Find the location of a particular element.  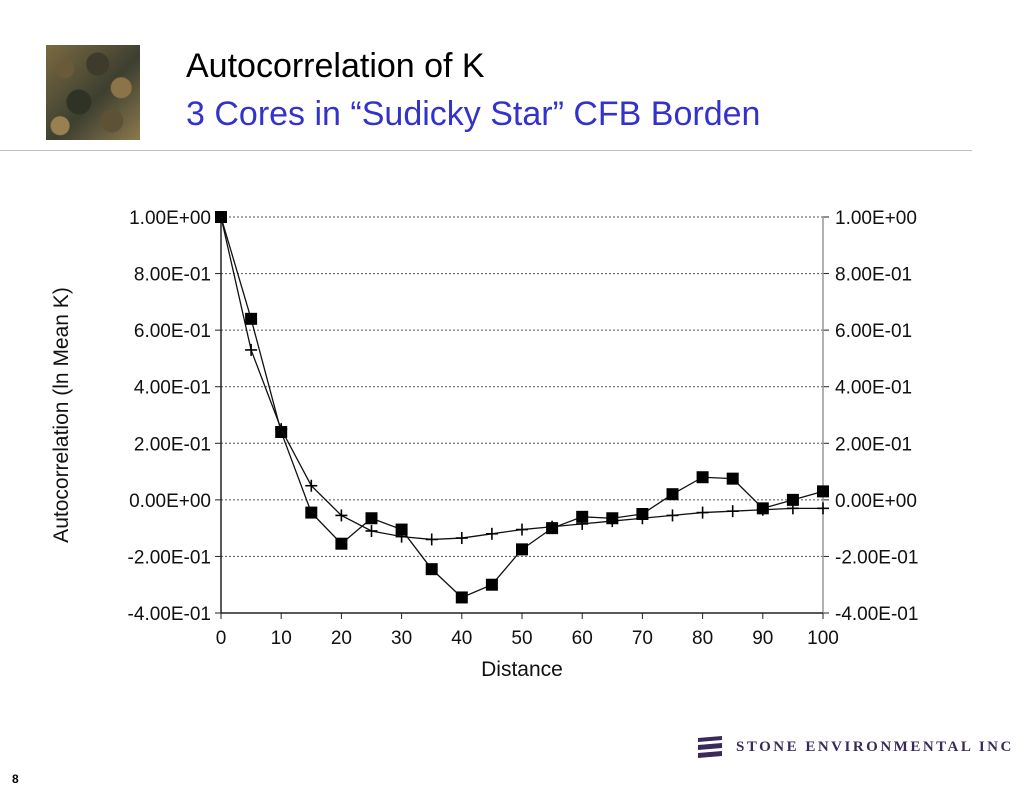

x-tick-label: 80 is located at coordinates (702, 638).